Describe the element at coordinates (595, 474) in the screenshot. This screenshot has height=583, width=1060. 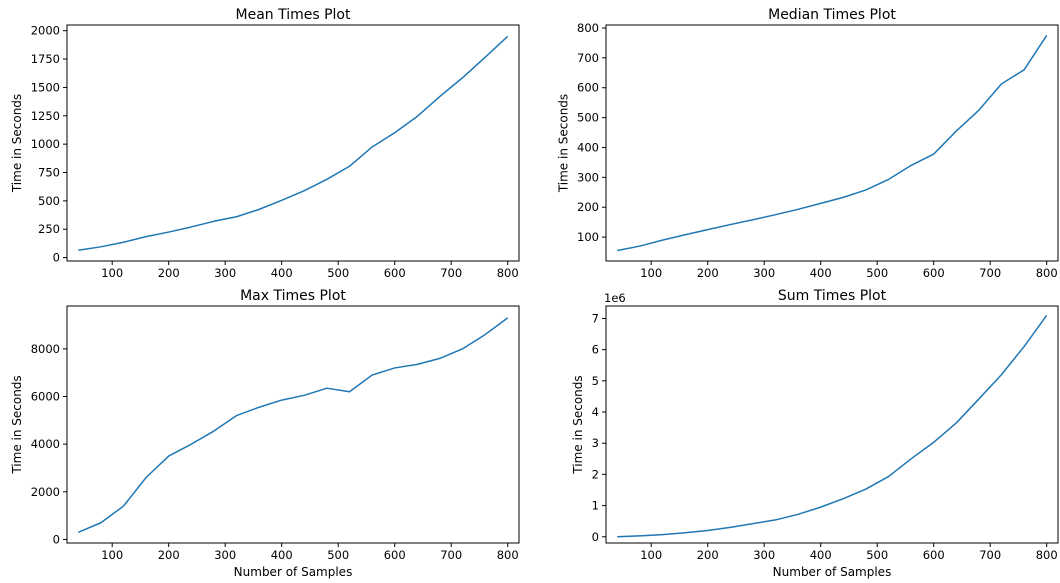
I see `y-tick-label: 2` at that location.